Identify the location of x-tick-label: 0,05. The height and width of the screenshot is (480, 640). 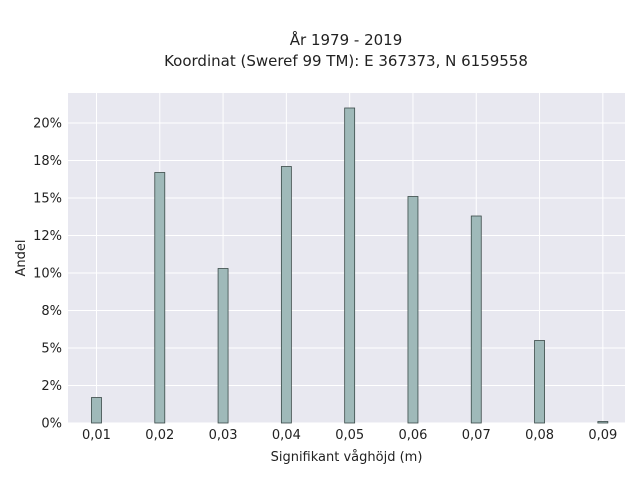
(349, 435).